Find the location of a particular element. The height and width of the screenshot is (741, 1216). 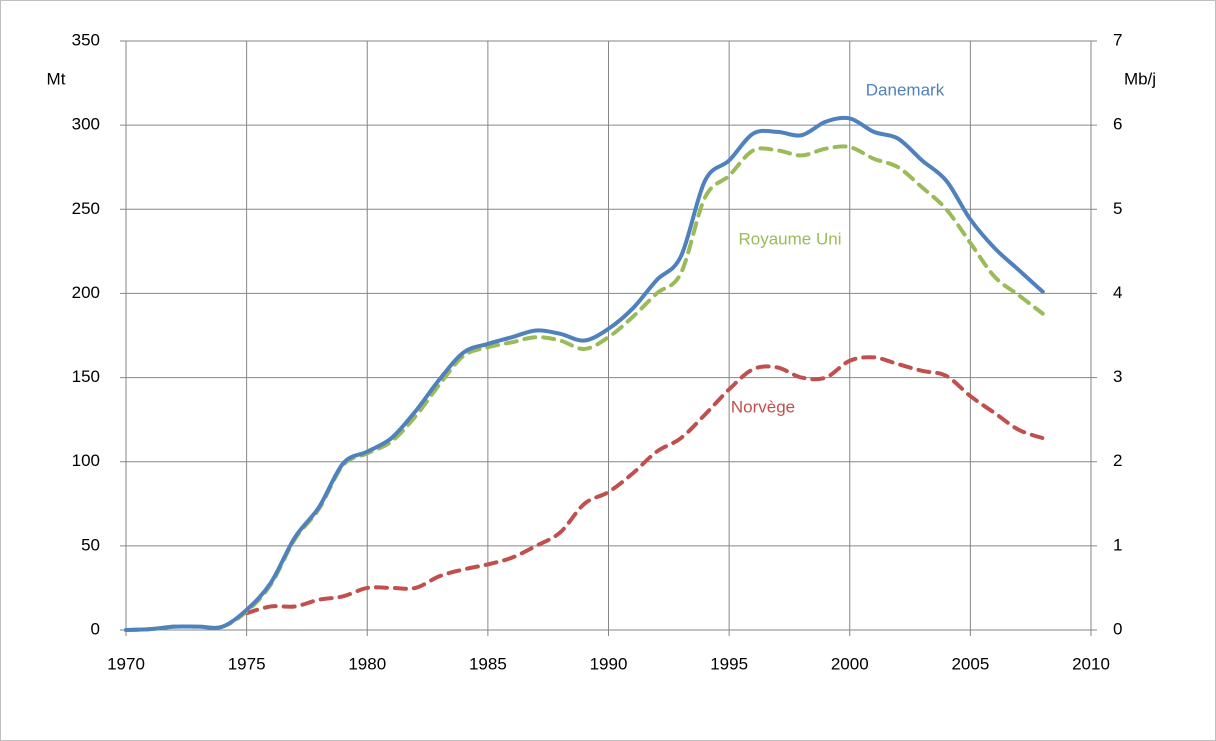

y2-tick-label: 2 is located at coordinates (1117, 460).